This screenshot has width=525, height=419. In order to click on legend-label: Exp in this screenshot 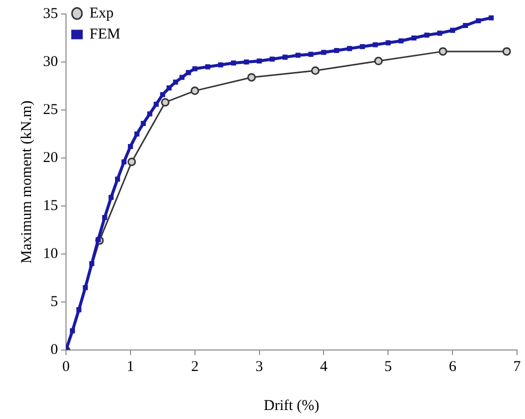, I will do `click(102, 13)`.